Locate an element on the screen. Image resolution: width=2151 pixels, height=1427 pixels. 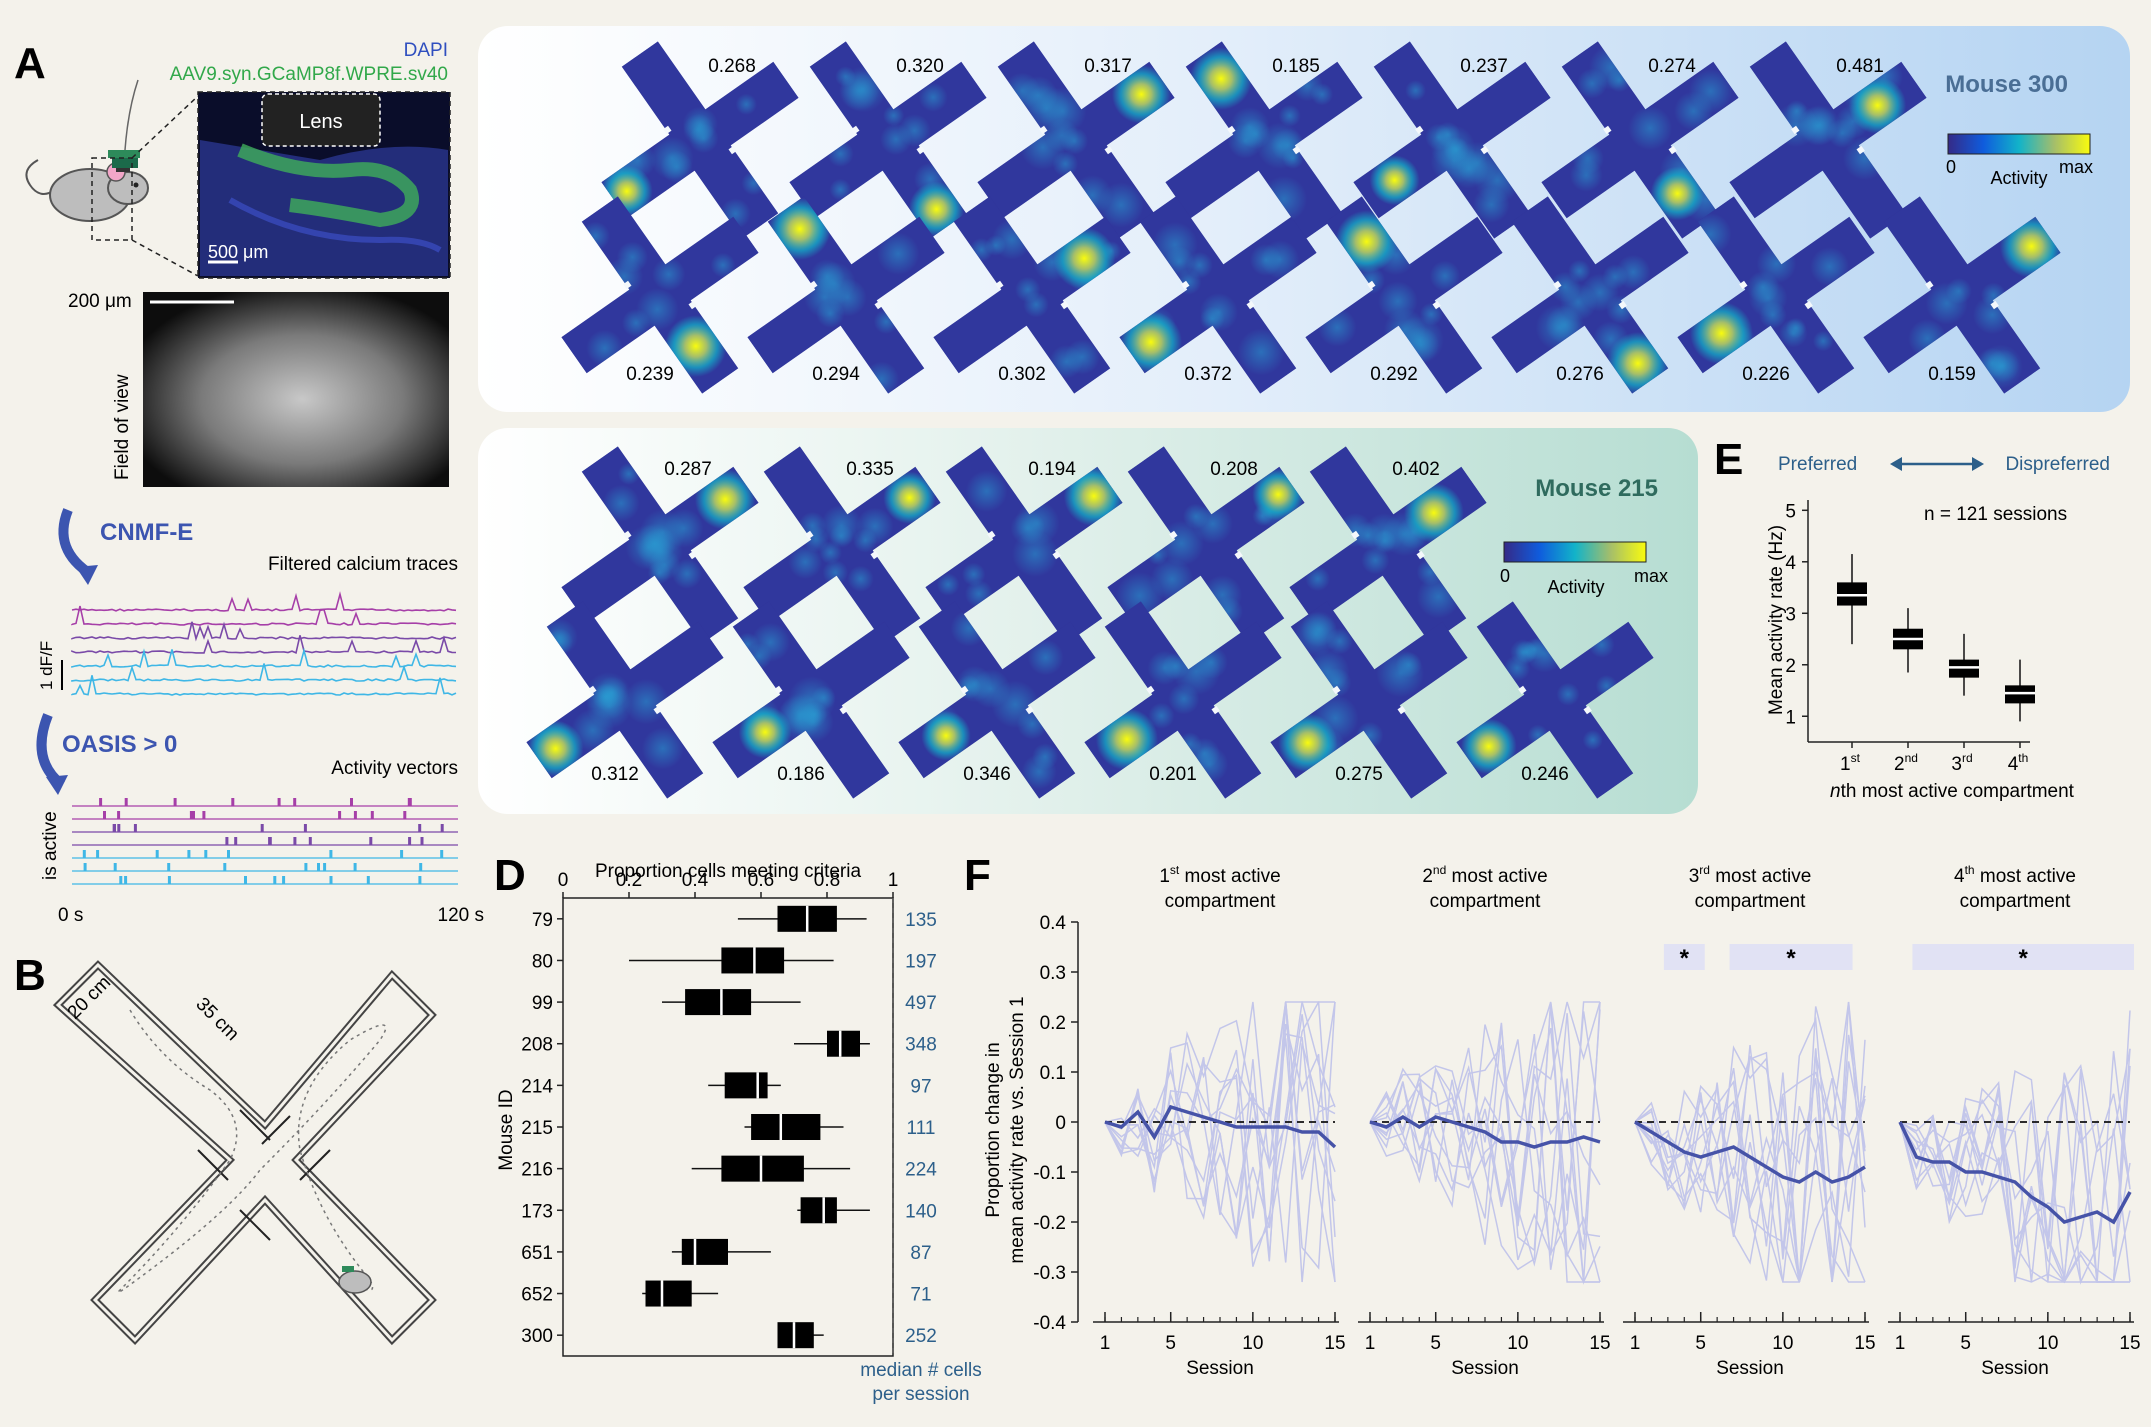
rate-map-value: 0.287 is located at coordinates (688, 469).